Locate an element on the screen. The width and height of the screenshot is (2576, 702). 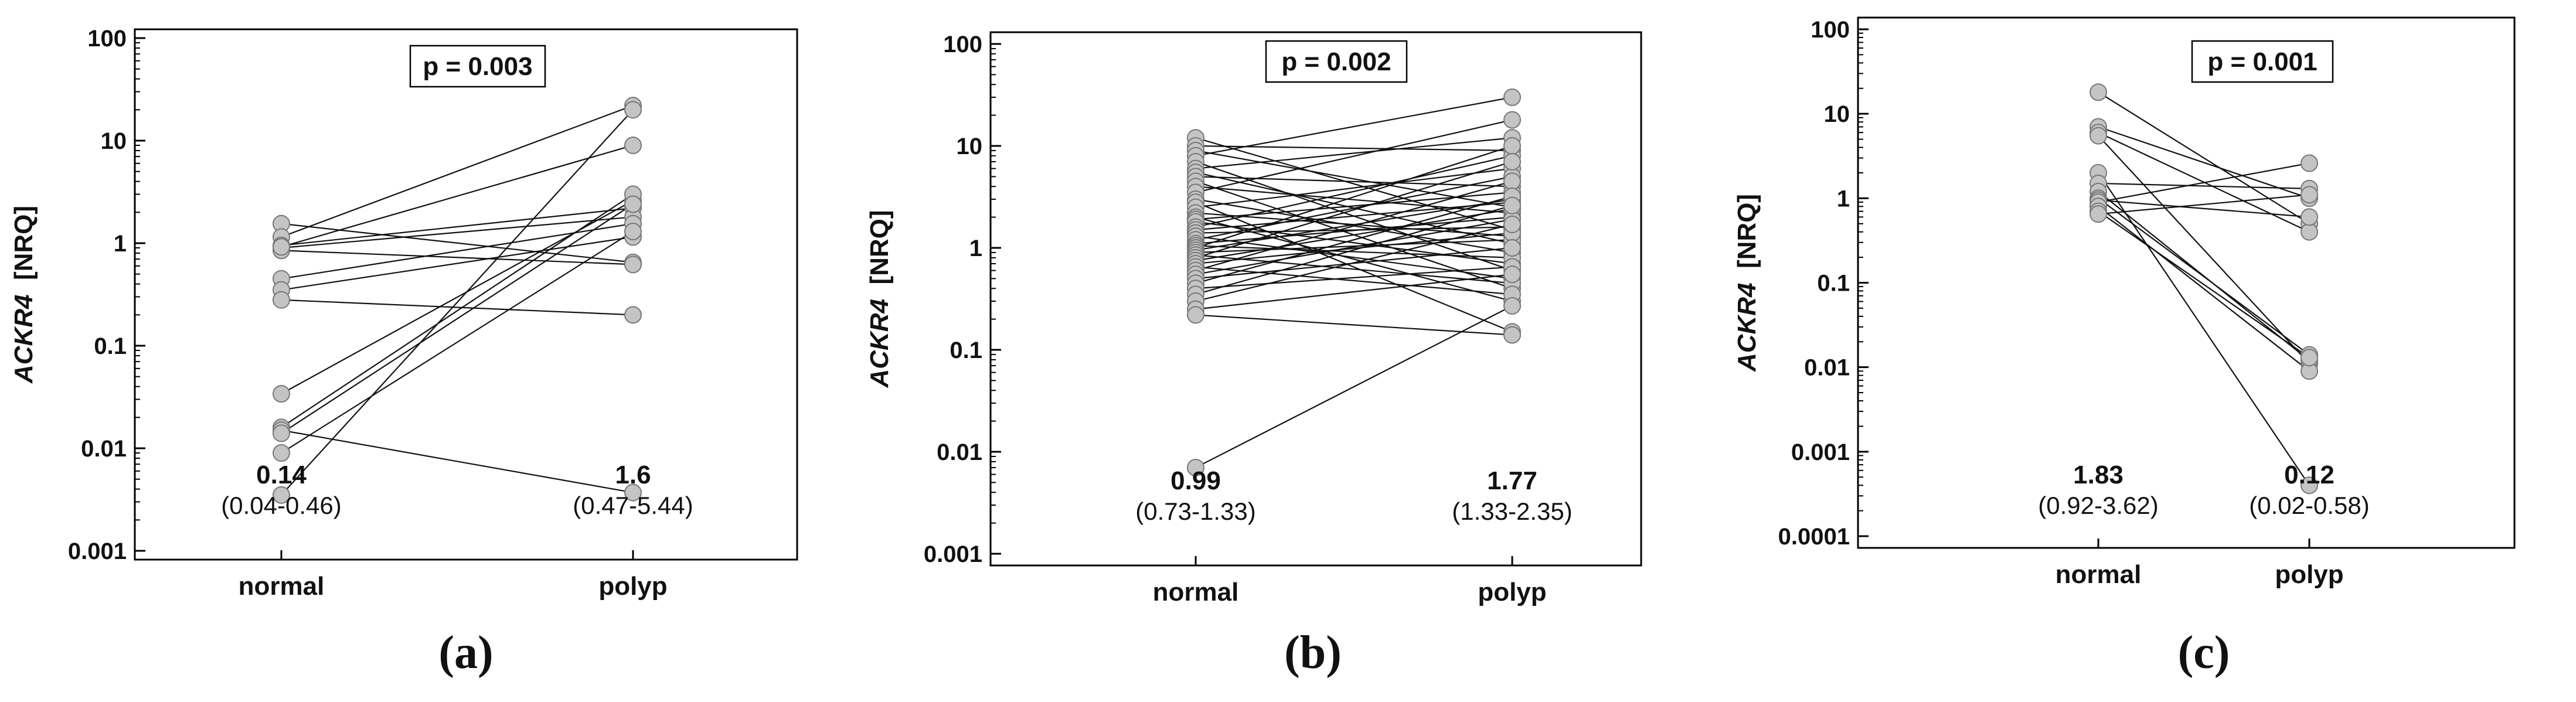
panel-label: (a) is located at coordinates (465, 653).